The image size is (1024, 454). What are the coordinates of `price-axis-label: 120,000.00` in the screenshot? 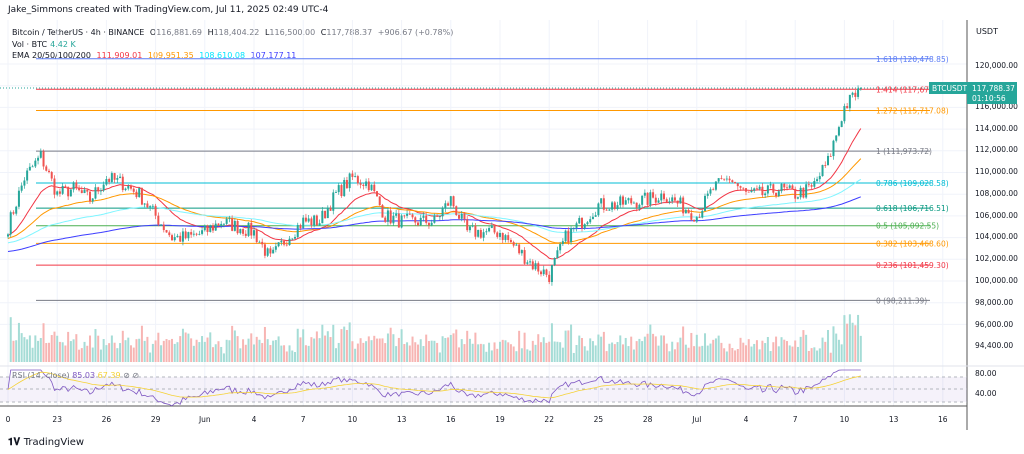 It's located at (996, 65).